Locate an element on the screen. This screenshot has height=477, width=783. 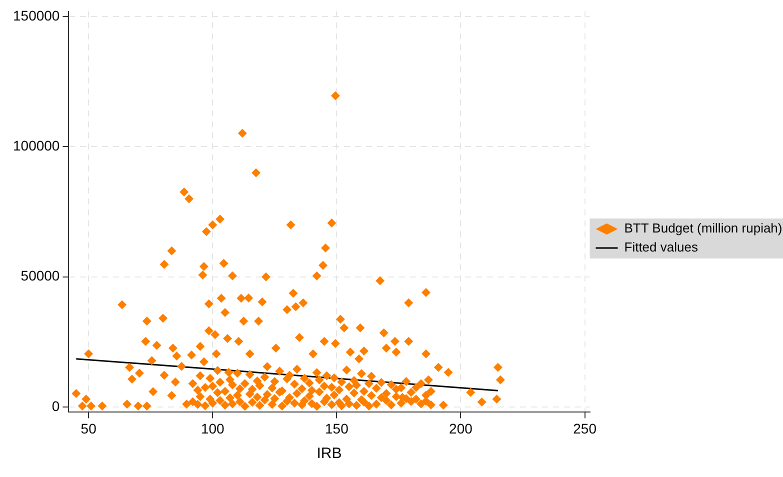
y-tick-label: 50000 is located at coordinates (40, 276).